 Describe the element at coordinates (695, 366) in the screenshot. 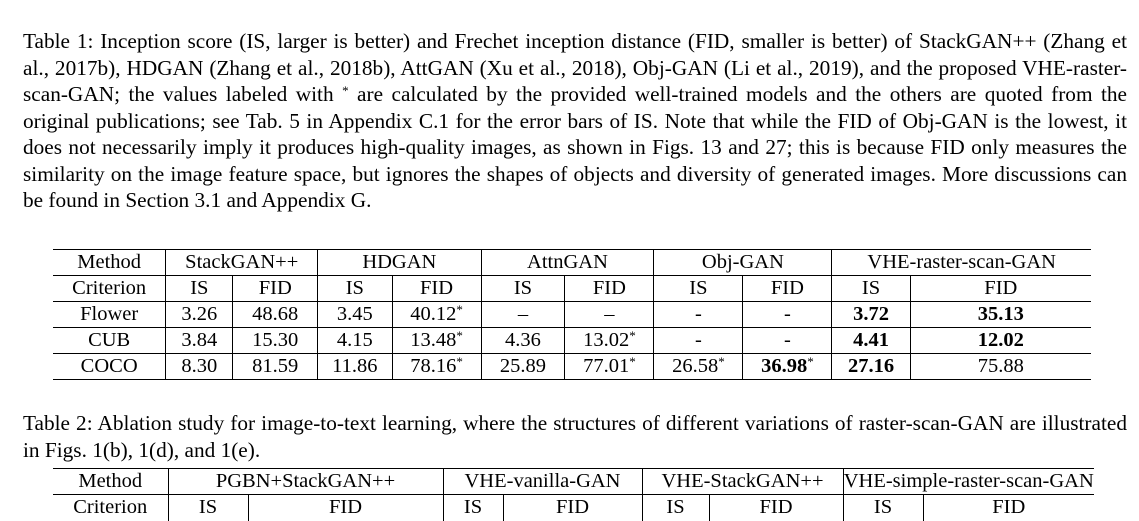

I see `cell-value: 26.58` at that location.